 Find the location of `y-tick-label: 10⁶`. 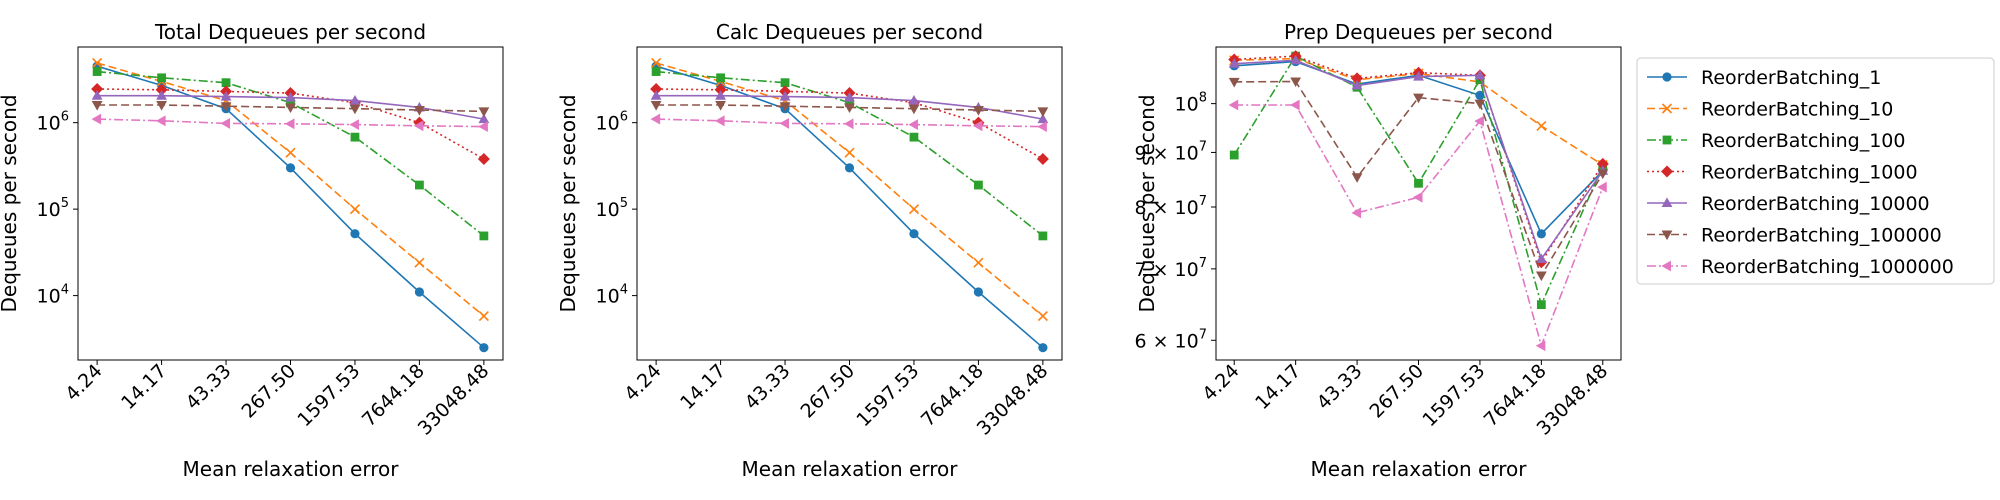

y-tick-label: 10⁶ is located at coordinates (612, 122).